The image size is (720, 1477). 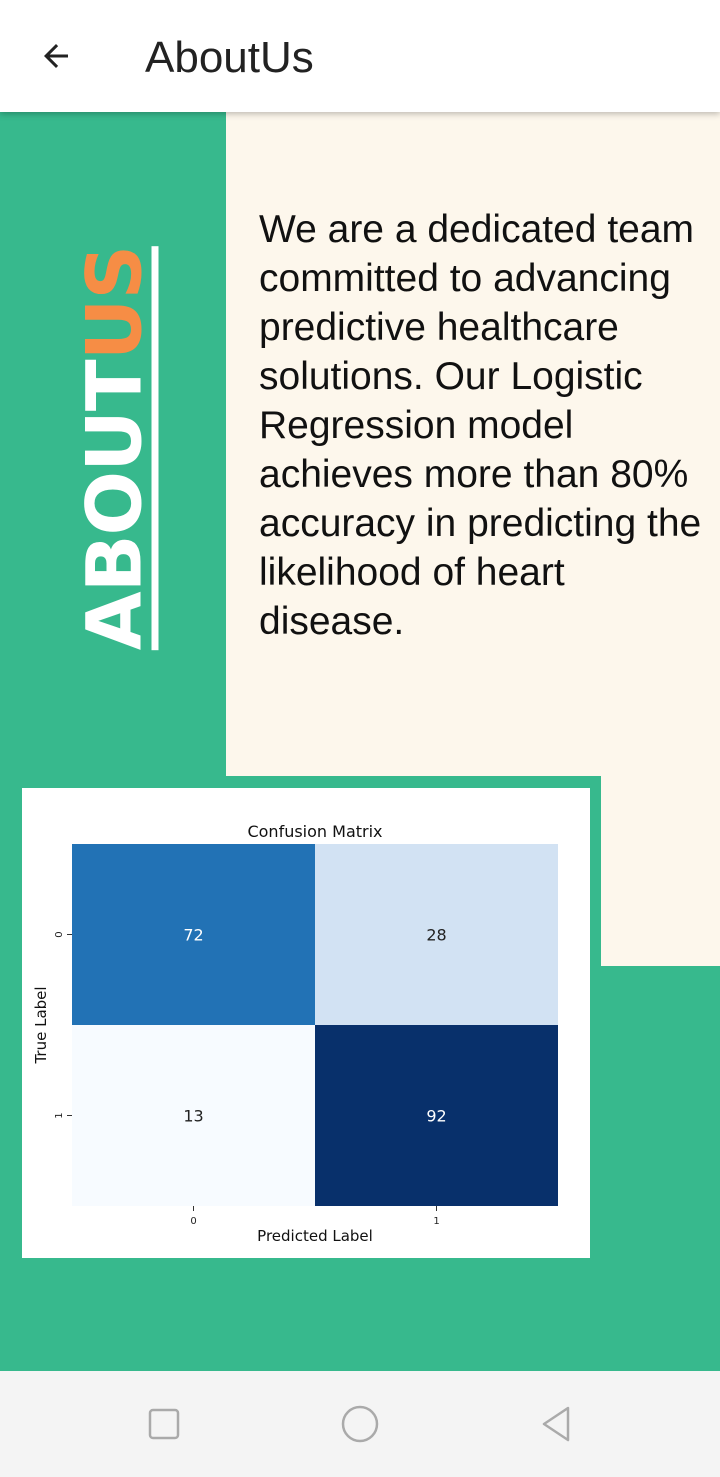 I want to click on app-bar: AboutUs, so click(x=360, y=56).